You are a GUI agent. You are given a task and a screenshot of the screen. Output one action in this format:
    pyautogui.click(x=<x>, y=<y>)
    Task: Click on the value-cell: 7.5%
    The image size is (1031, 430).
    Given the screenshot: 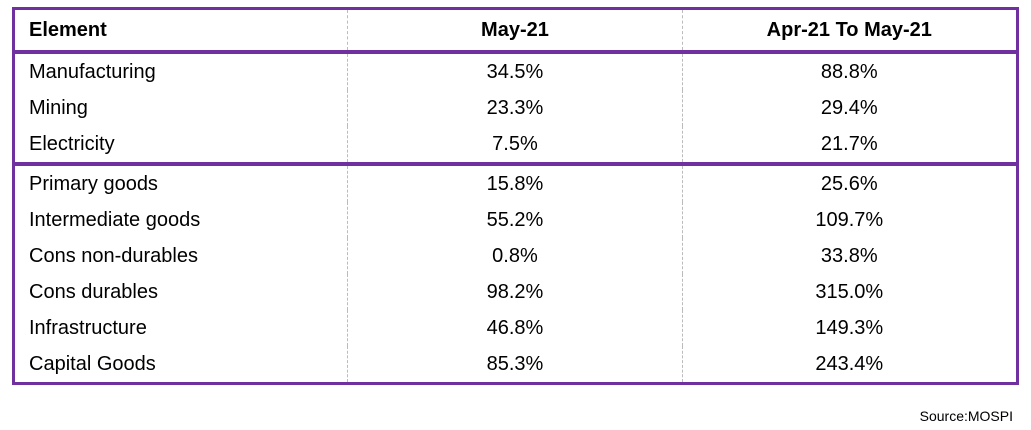 What is the action you would take?
    pyautogui.click(x=515, y=145)
    